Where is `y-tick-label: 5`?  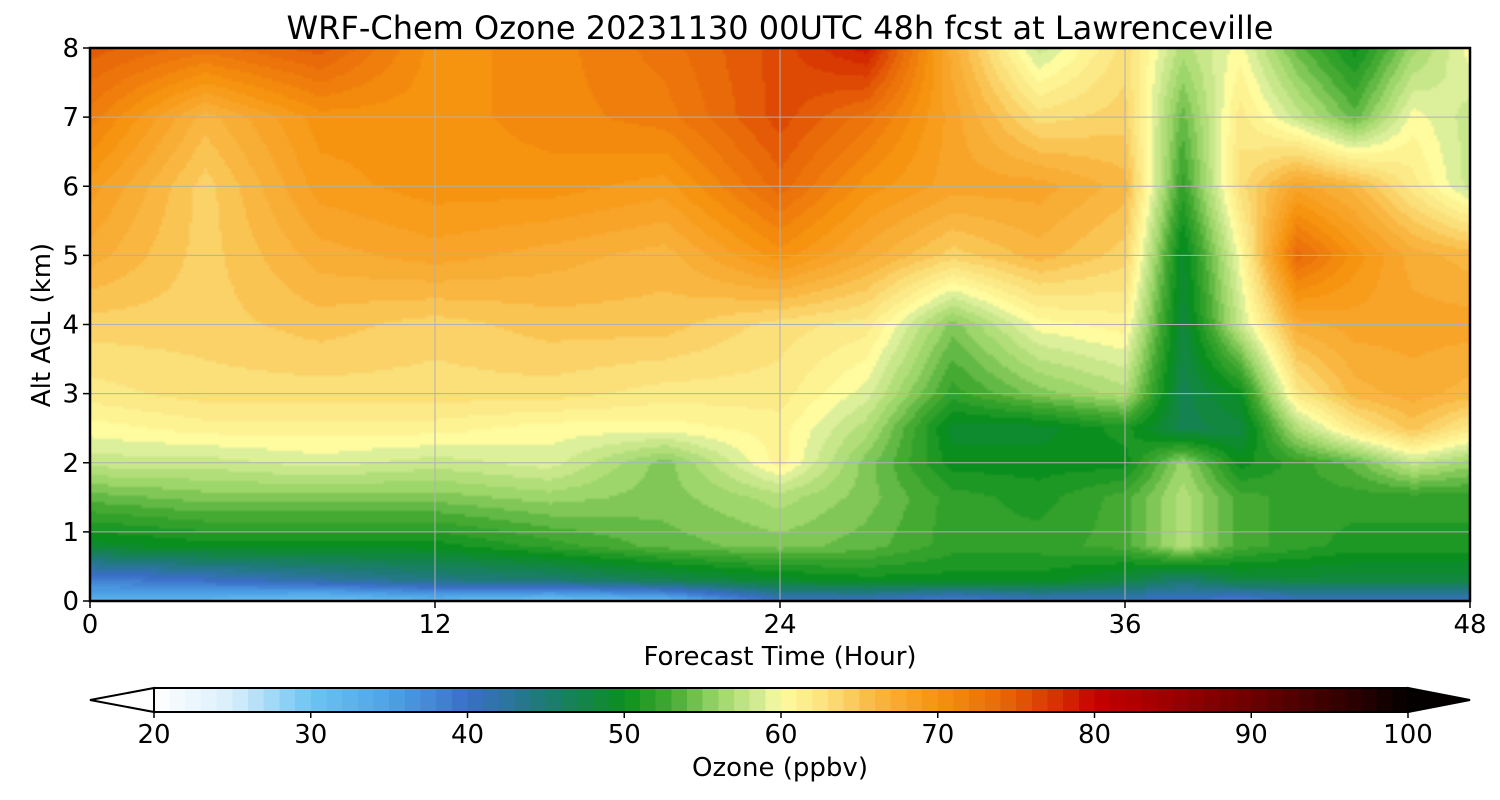 y-tick-label: 5 is located at coordinates (70, 256).